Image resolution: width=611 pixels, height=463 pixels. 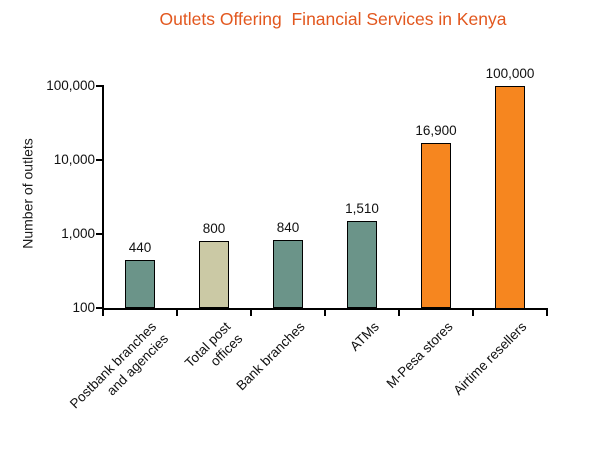 I want to click on x-category-label: Bank branches, so click(x=270, y=356).